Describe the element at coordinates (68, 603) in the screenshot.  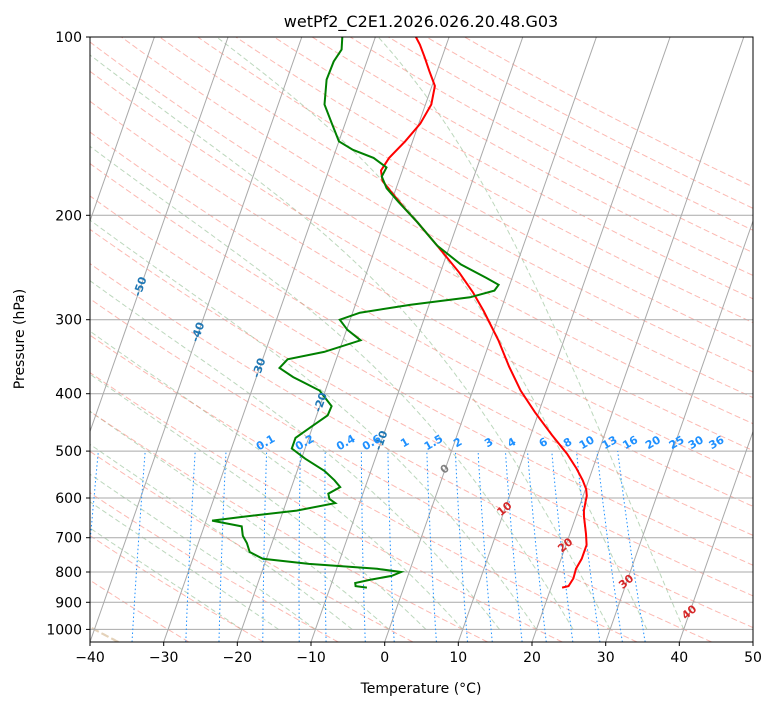
I see `y-tick-label: 900` at that location.